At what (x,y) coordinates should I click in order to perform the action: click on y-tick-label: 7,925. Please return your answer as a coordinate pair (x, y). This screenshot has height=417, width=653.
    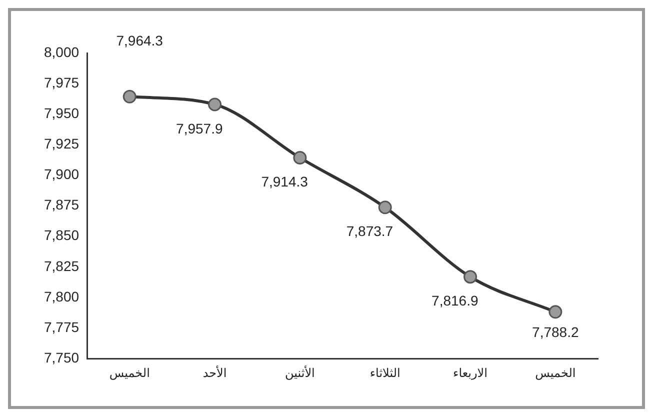
    Looking at the image, I should click on (62, 144).